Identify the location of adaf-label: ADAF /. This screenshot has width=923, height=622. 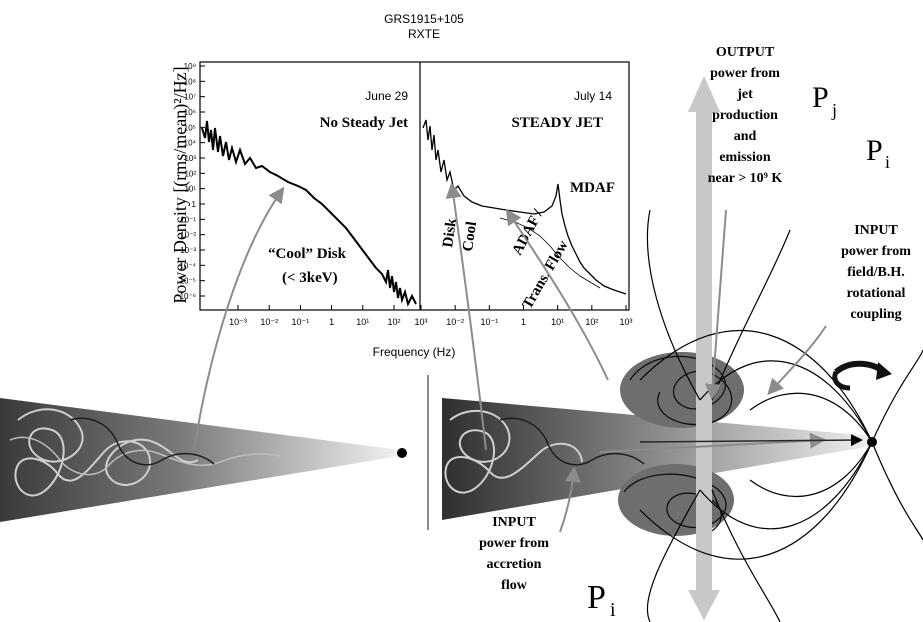
(528, 232).